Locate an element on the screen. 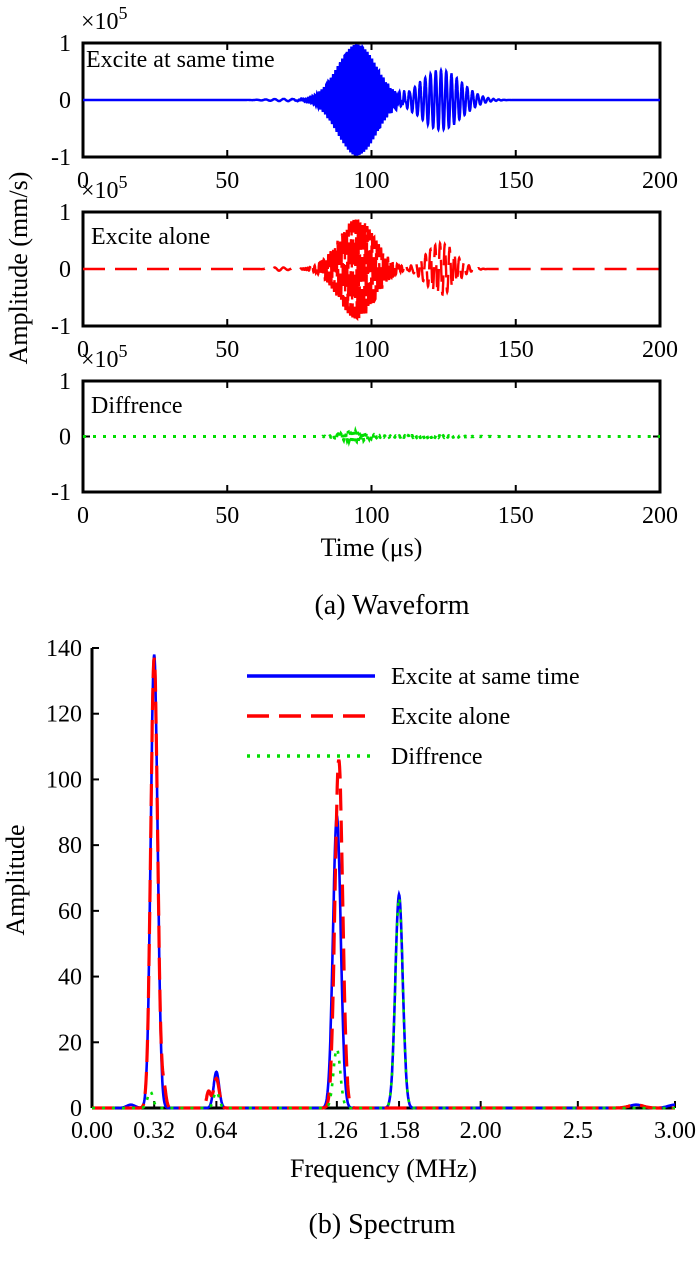 Image resolution: width=700 pixels, height=1268 pixels. panel-label: Diffrence is located at coordinates (137, 406).